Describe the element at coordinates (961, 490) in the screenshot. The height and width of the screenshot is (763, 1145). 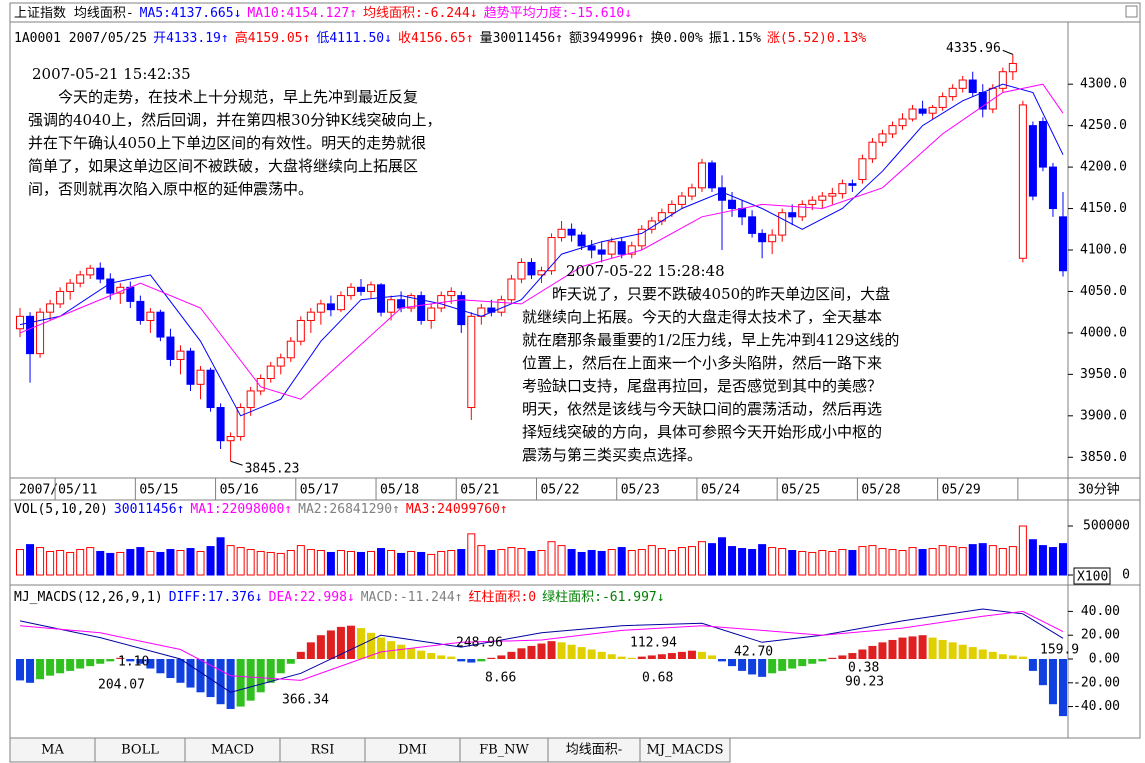
I see `x-tick-label: 05/29` at that location.